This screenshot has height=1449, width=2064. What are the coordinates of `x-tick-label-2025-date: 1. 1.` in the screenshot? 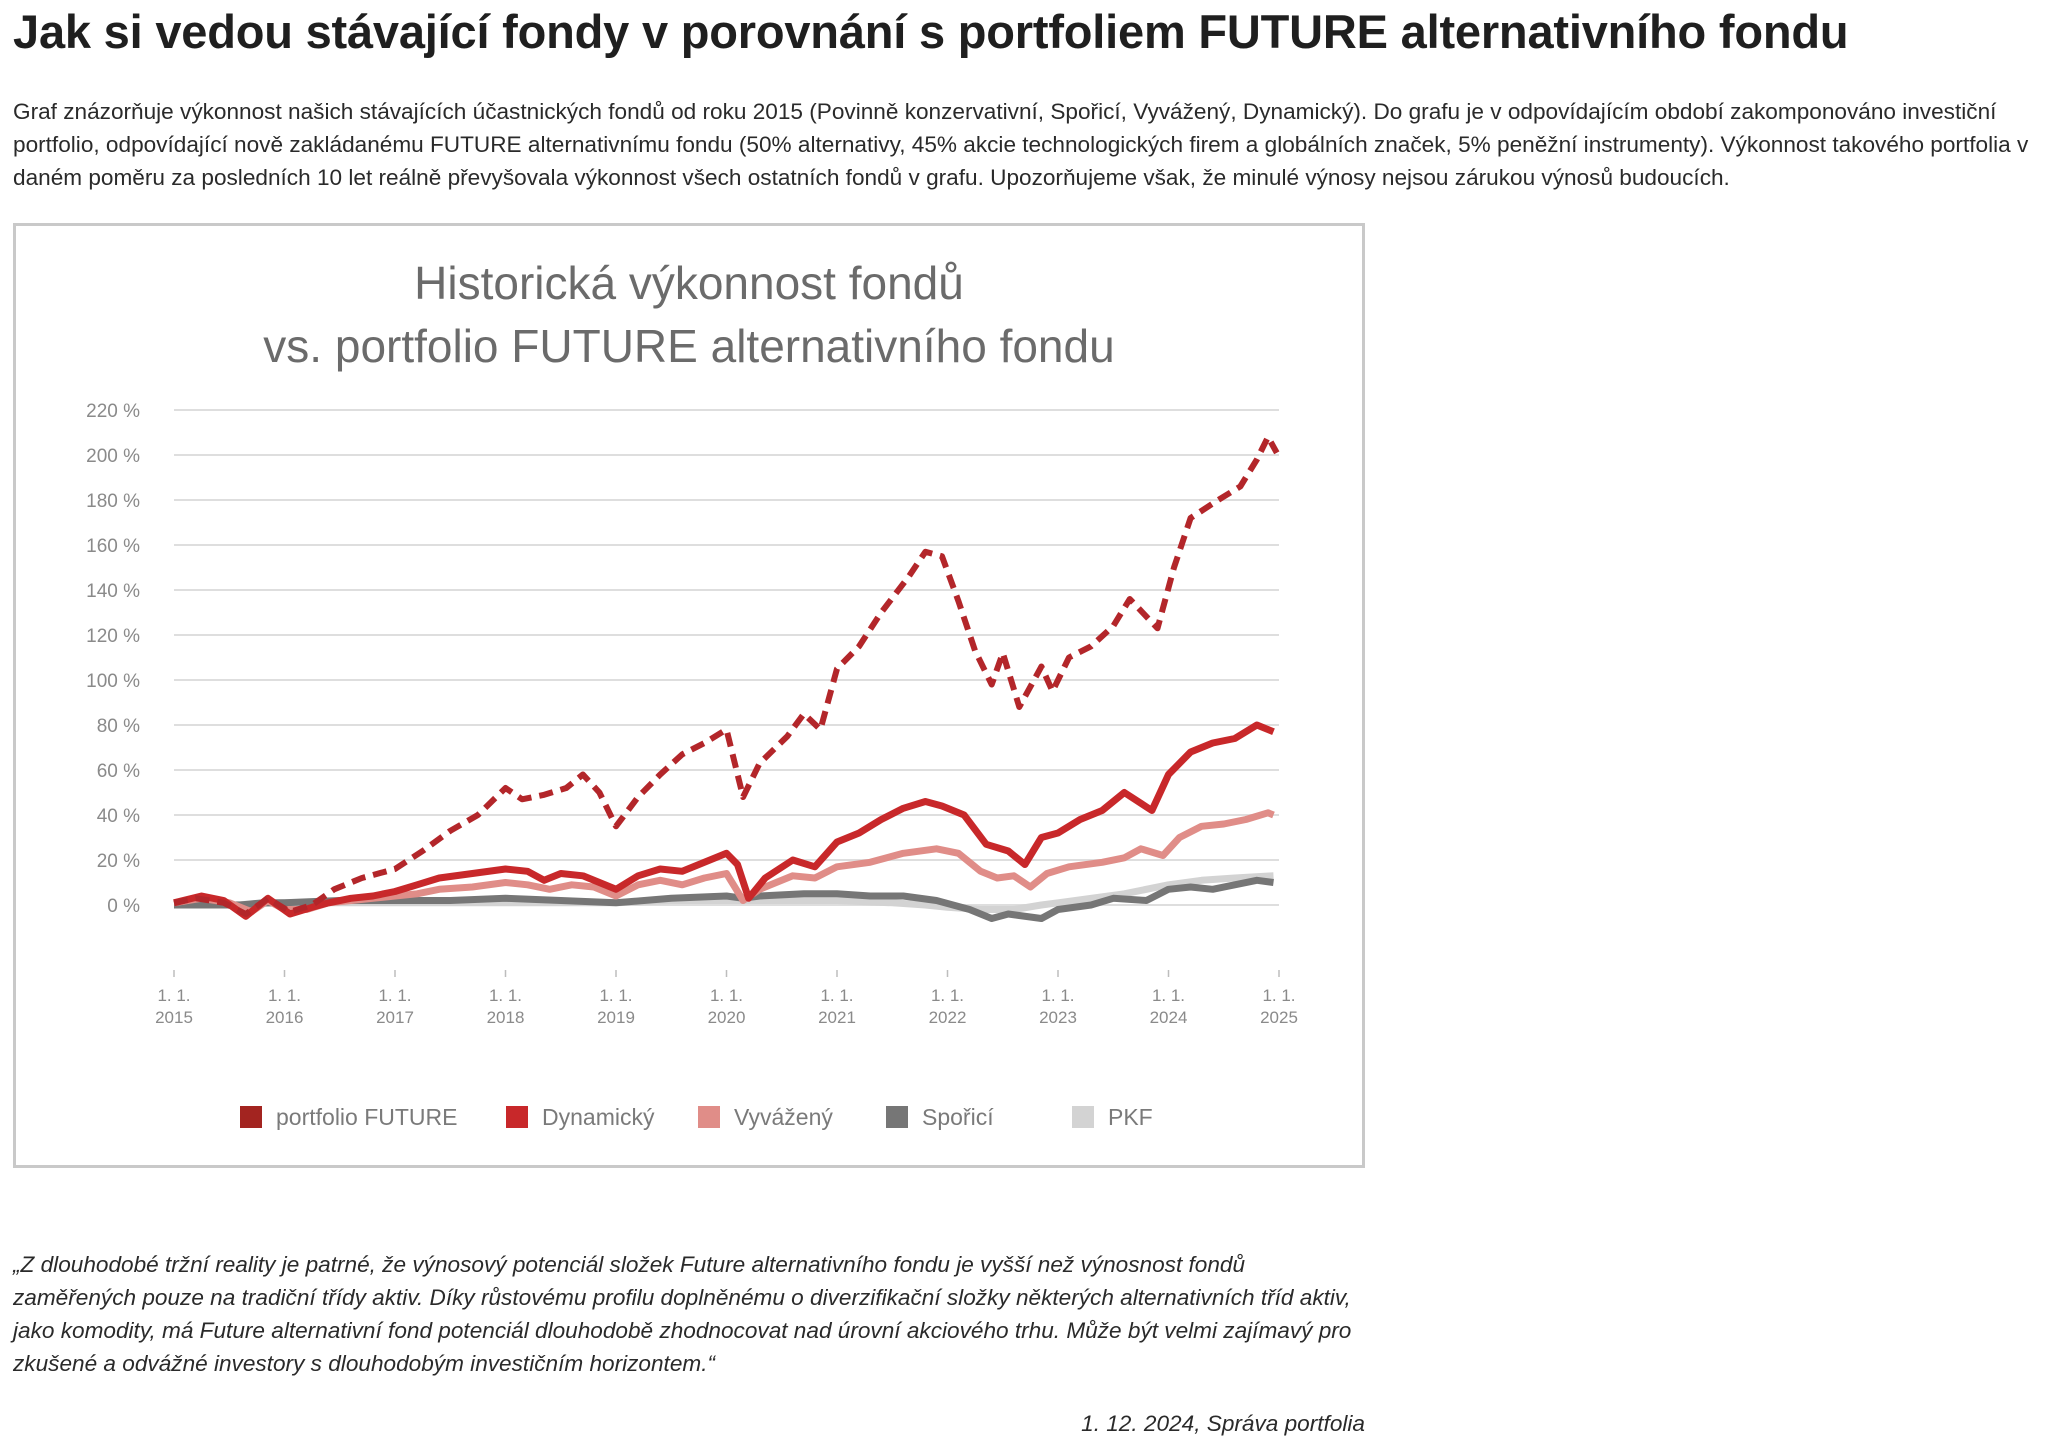 It's located at (1278, 995).